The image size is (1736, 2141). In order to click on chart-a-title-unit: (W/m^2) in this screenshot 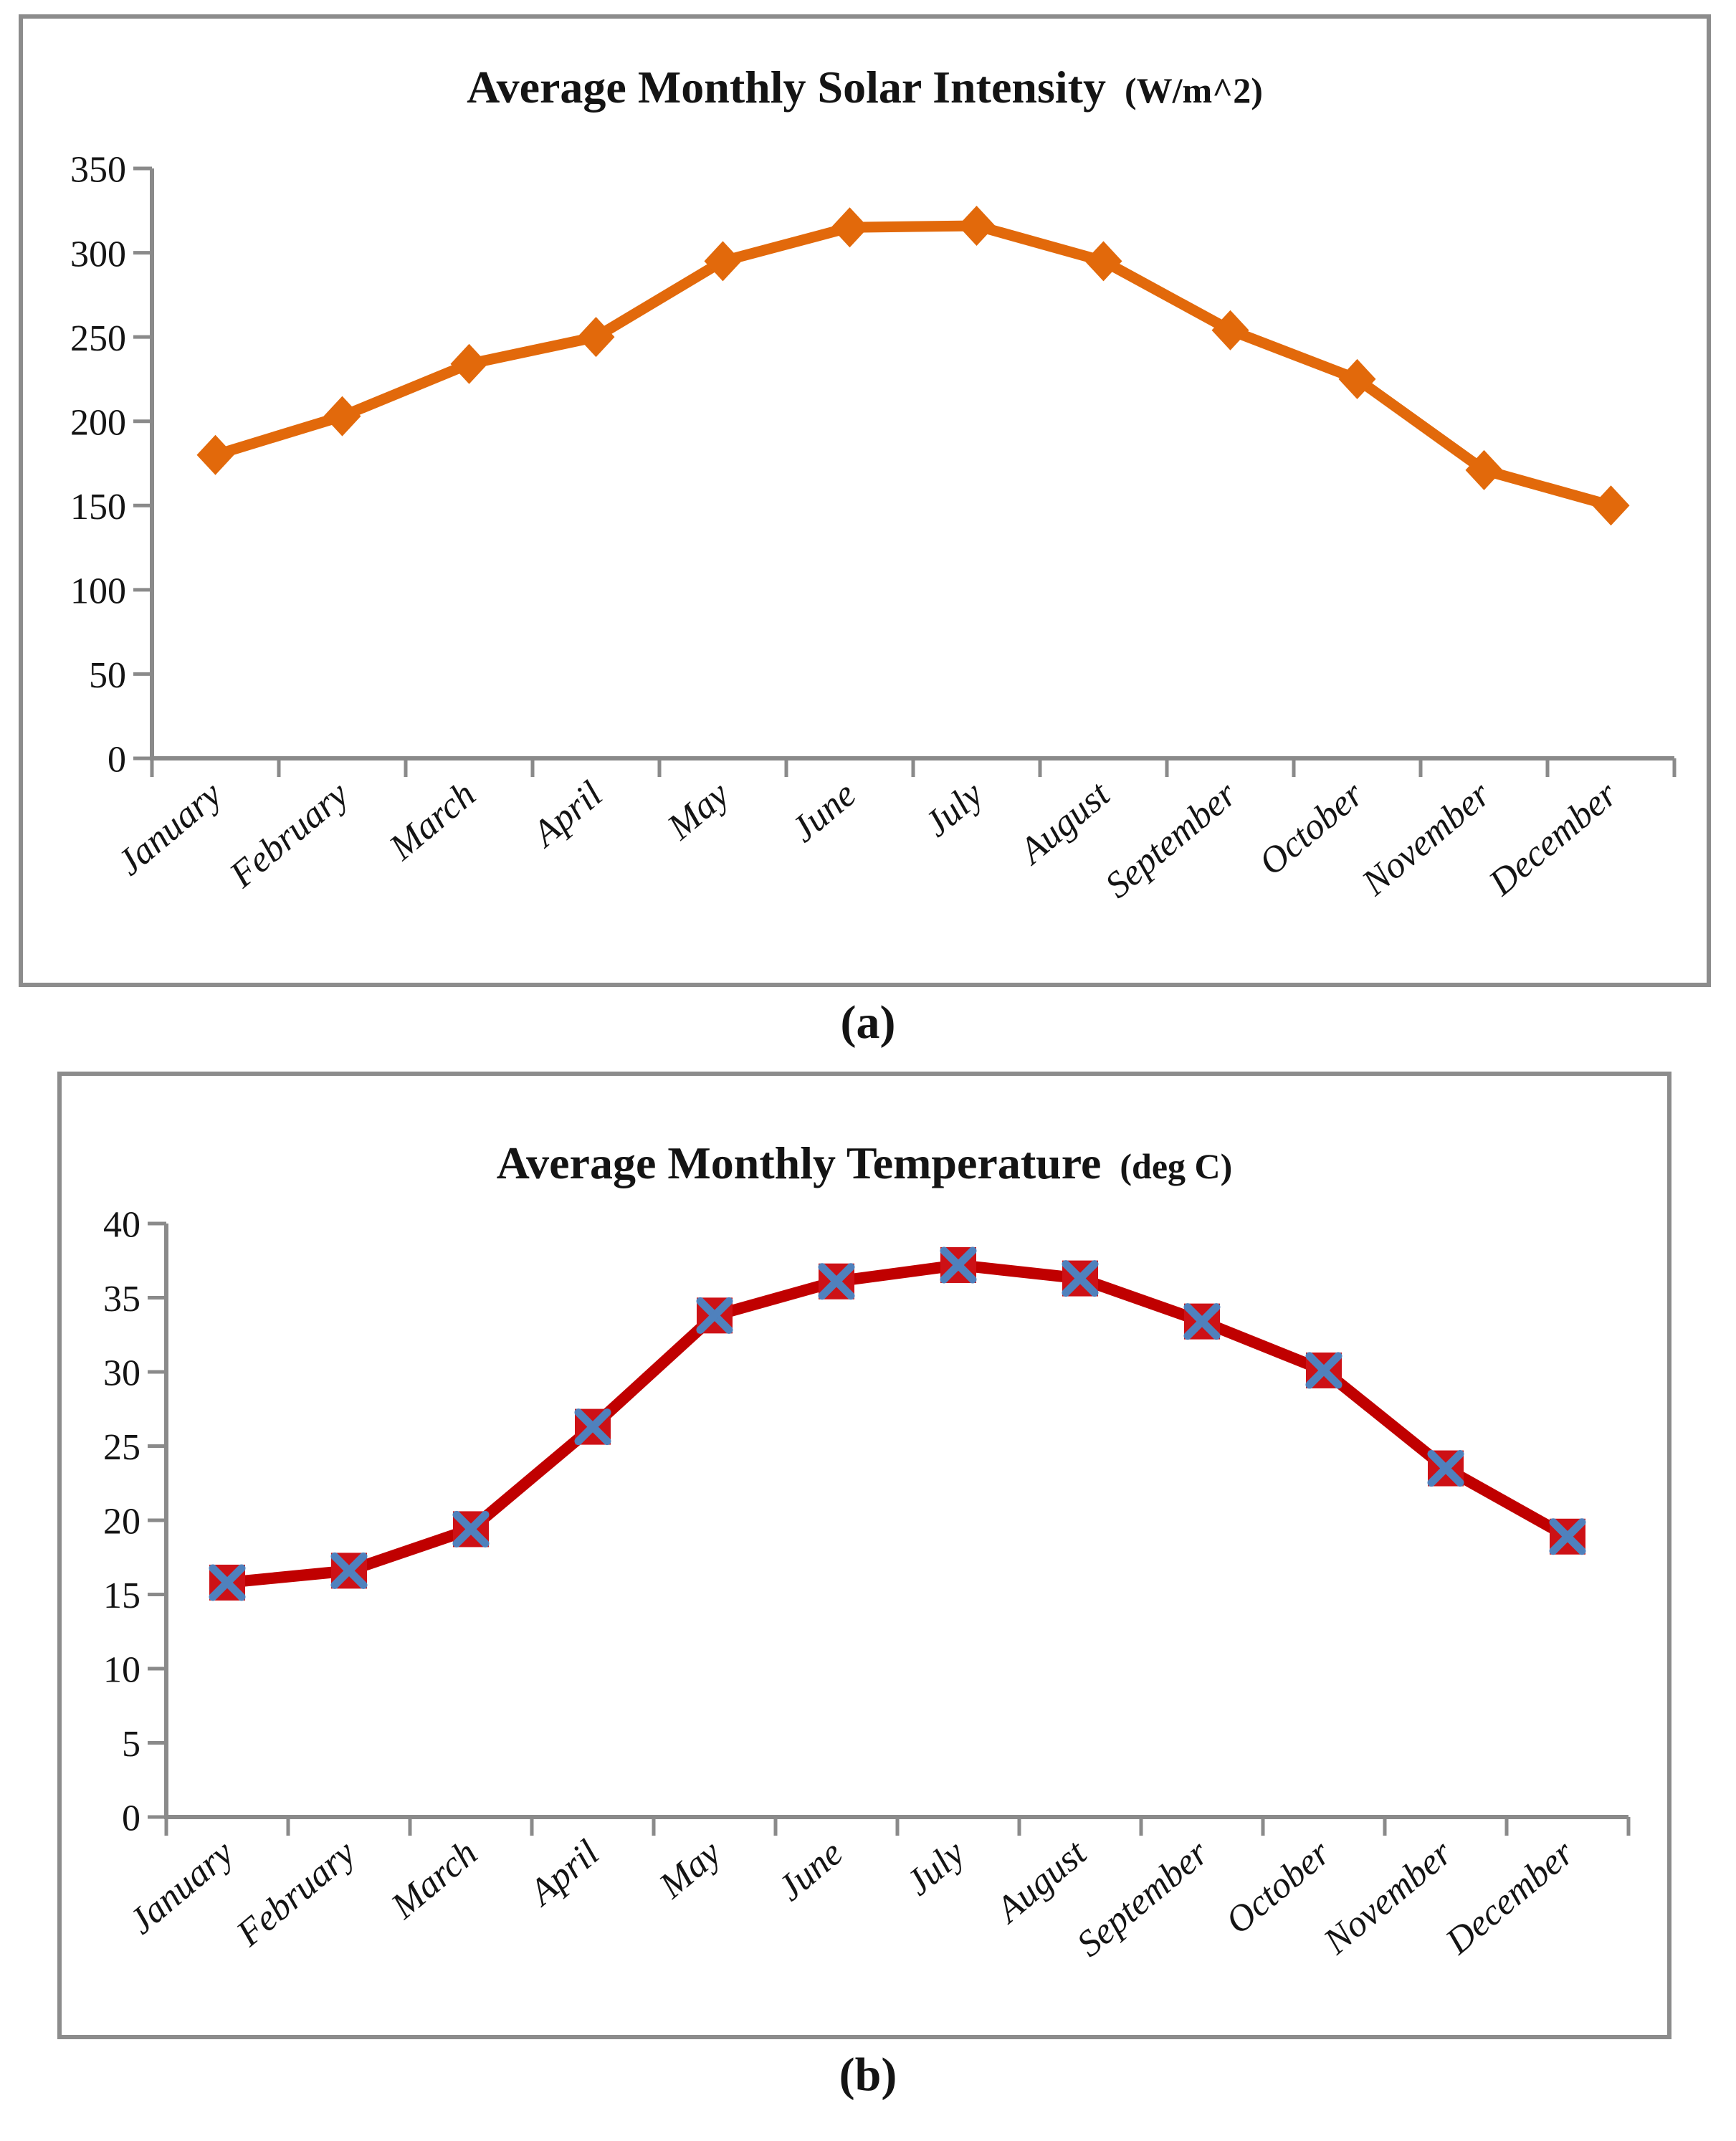, I will do `click(1193, 90)`.